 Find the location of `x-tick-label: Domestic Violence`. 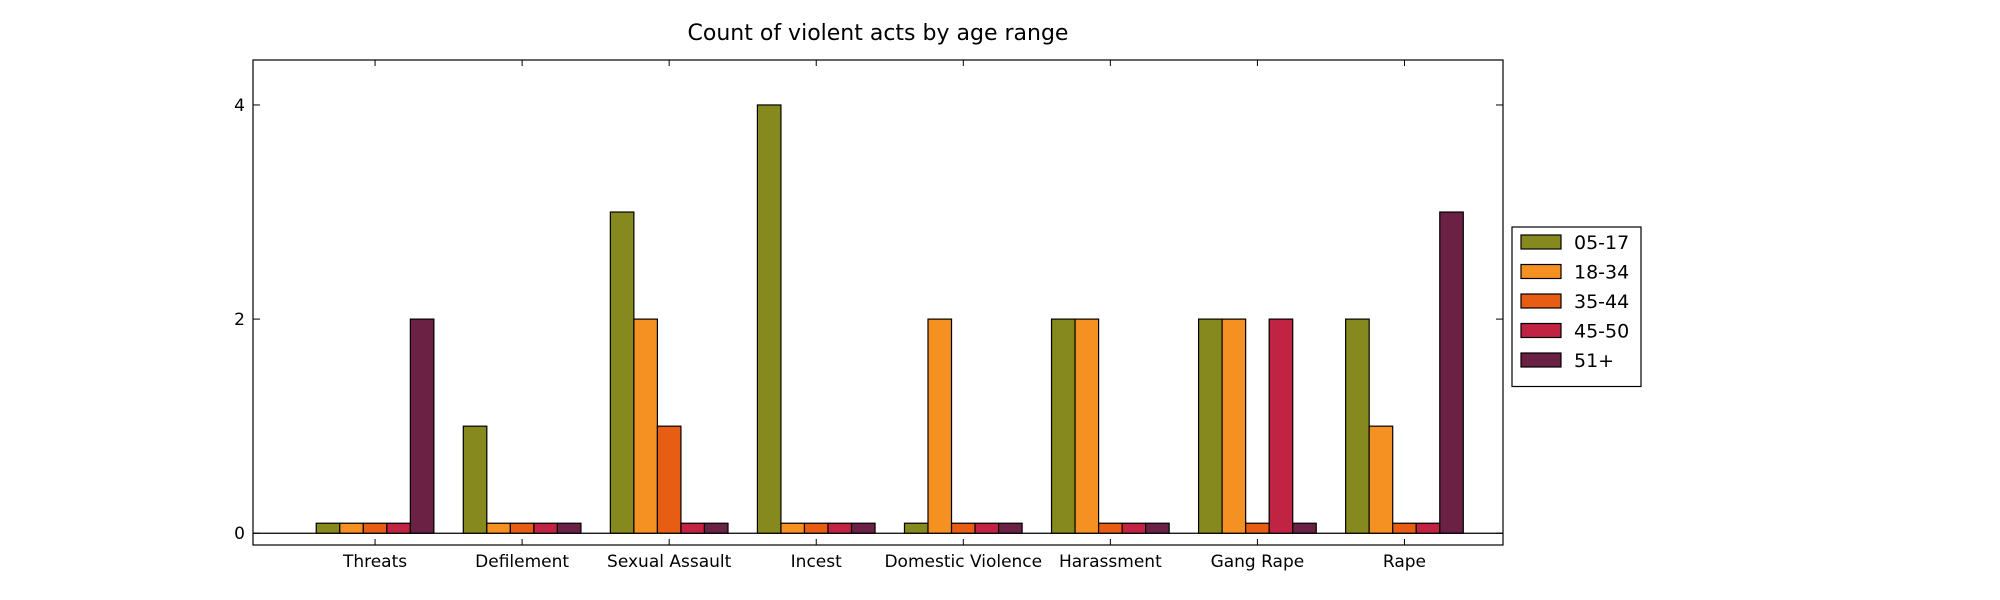

x-tick-label: Domestic Violence is located at coordinates (963, 562).